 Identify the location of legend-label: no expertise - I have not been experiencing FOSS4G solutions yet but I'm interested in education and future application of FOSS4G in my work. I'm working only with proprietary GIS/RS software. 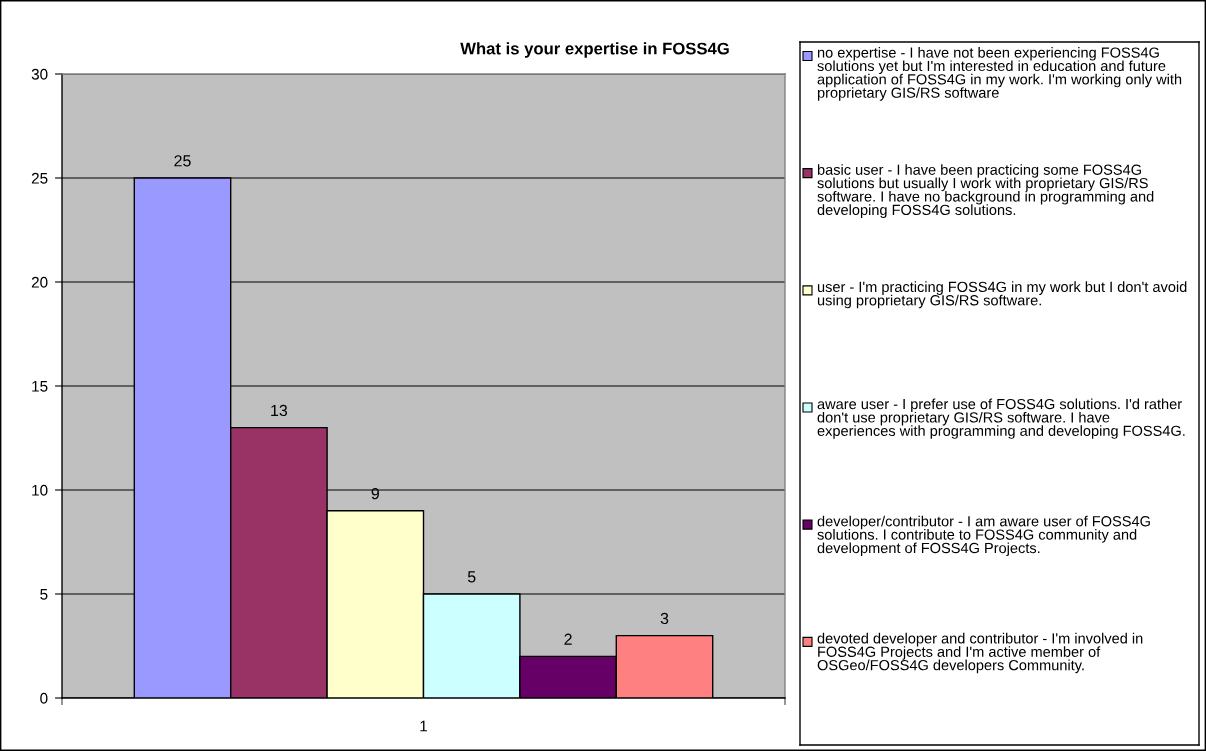
(999, 74).